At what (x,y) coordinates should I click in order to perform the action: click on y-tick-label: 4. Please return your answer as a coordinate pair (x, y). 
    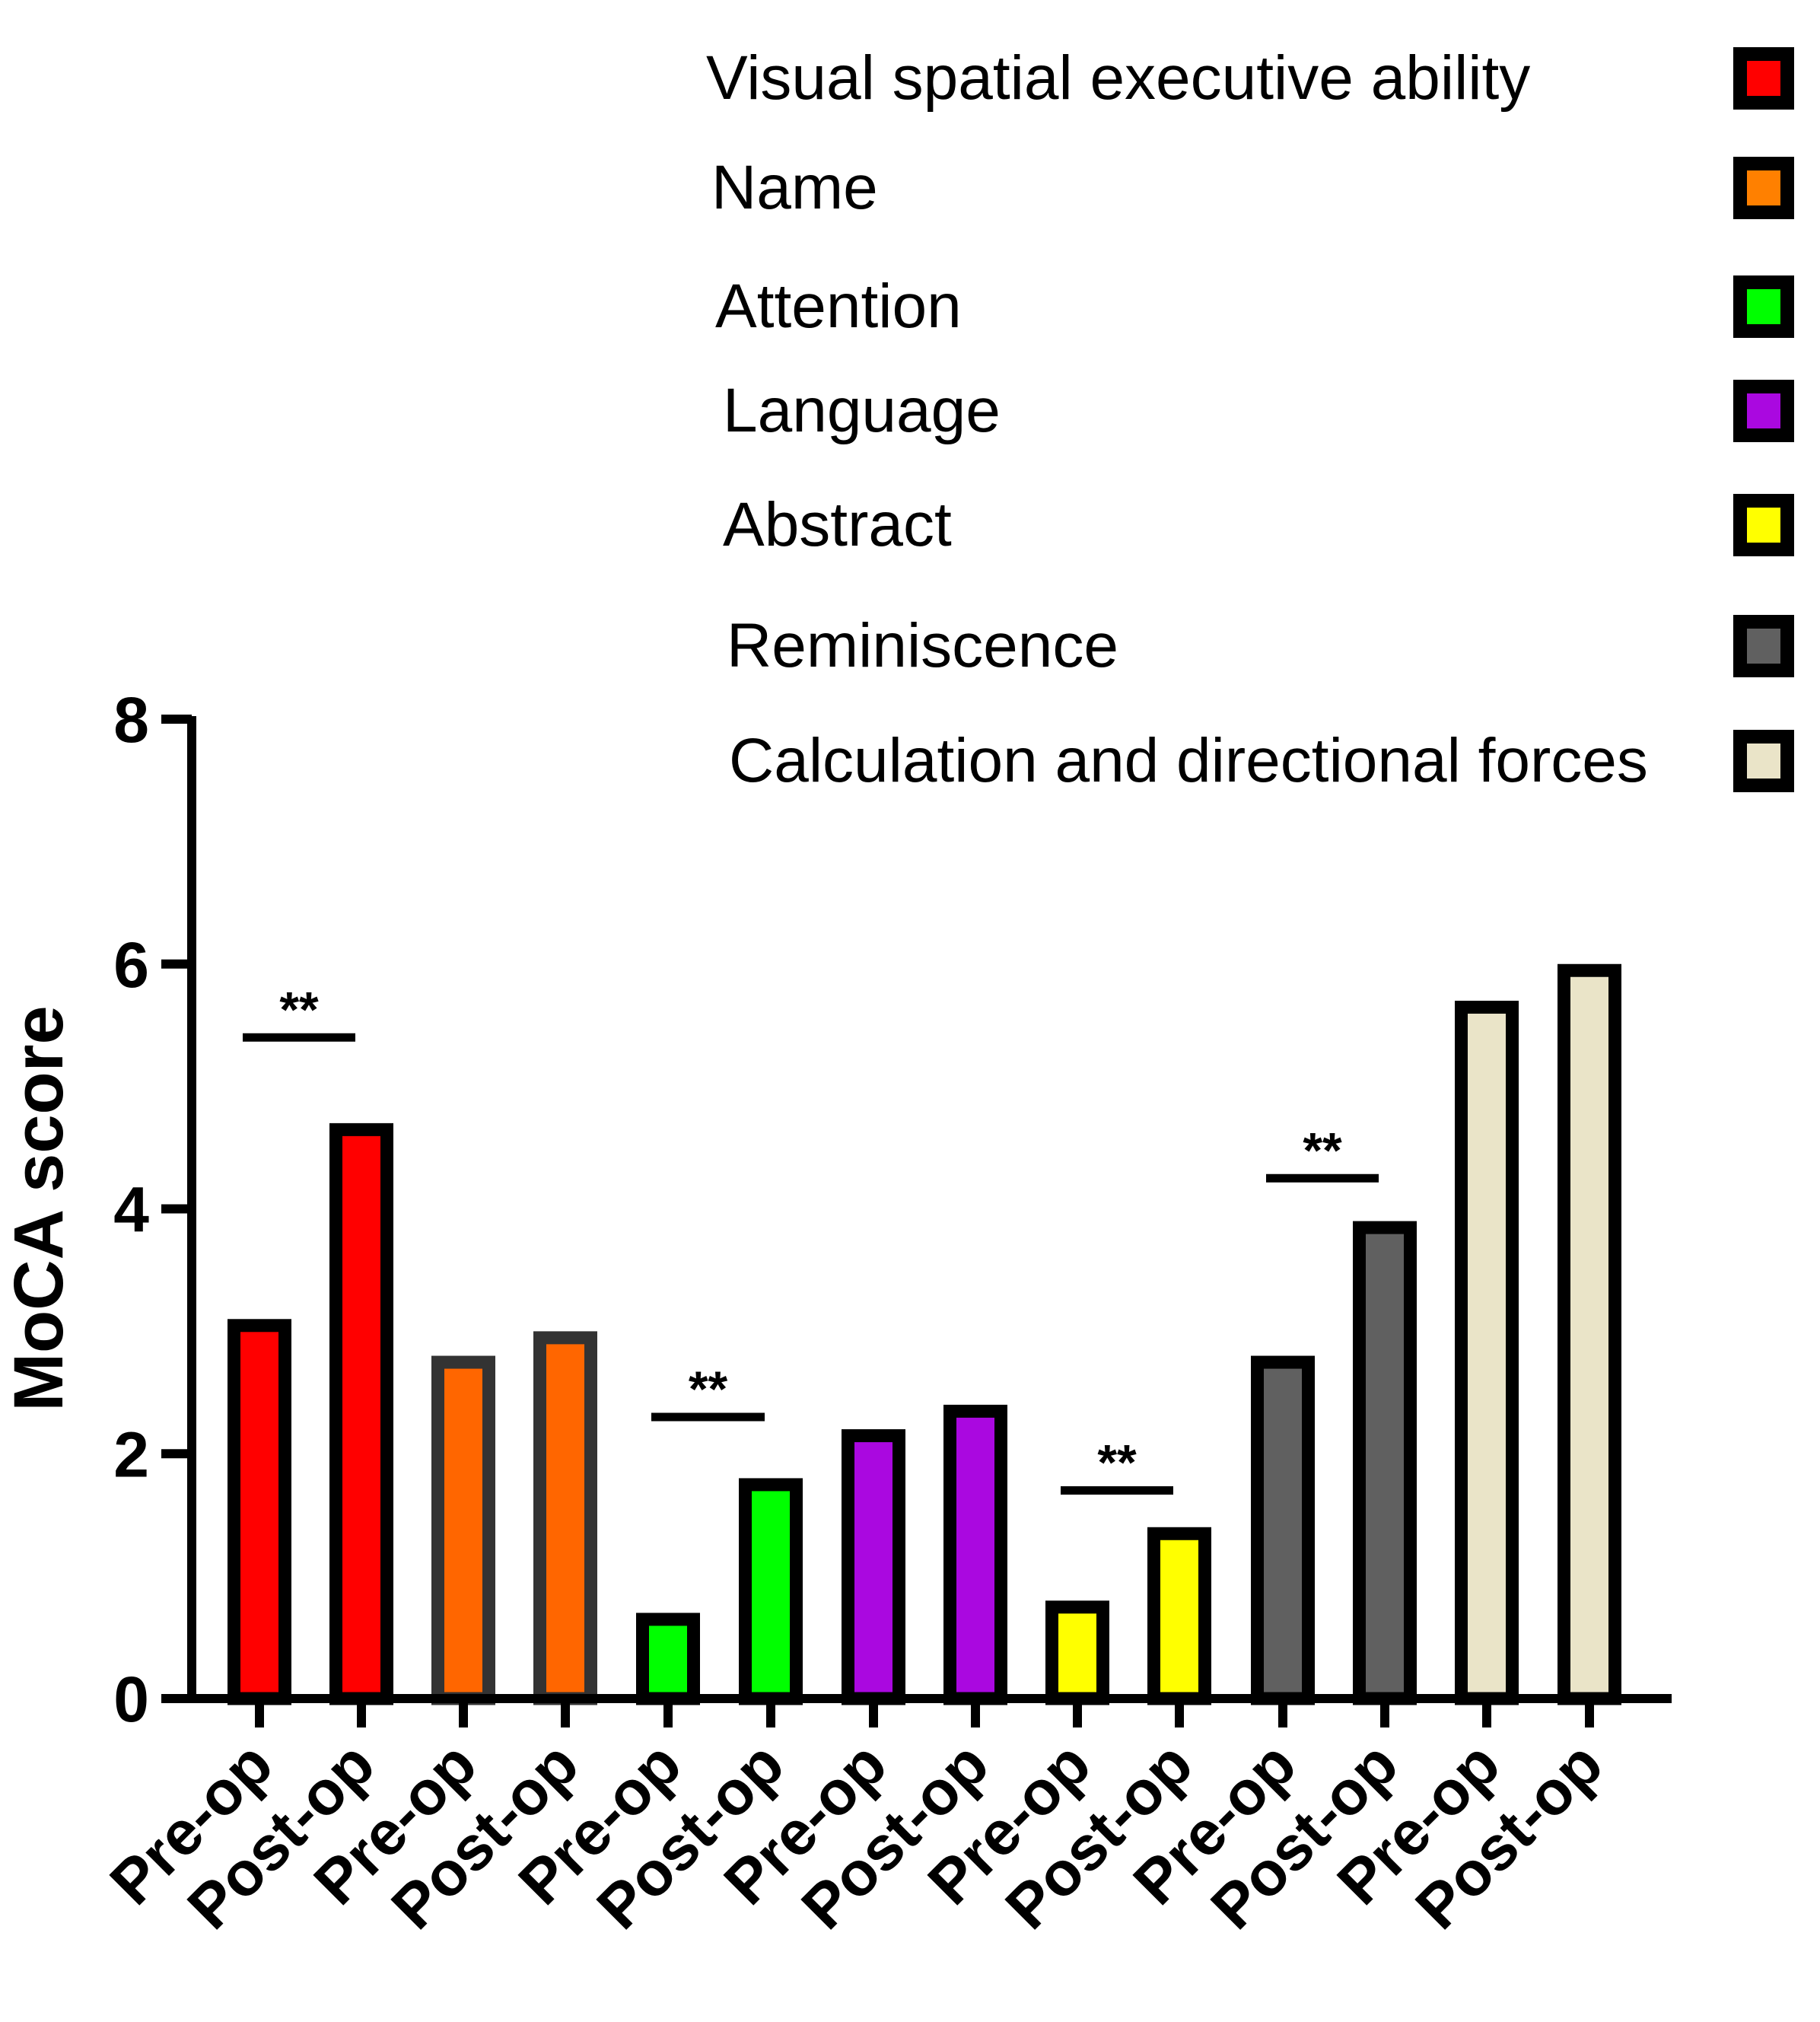
    Looking at the image, I should click on (131, 1210).